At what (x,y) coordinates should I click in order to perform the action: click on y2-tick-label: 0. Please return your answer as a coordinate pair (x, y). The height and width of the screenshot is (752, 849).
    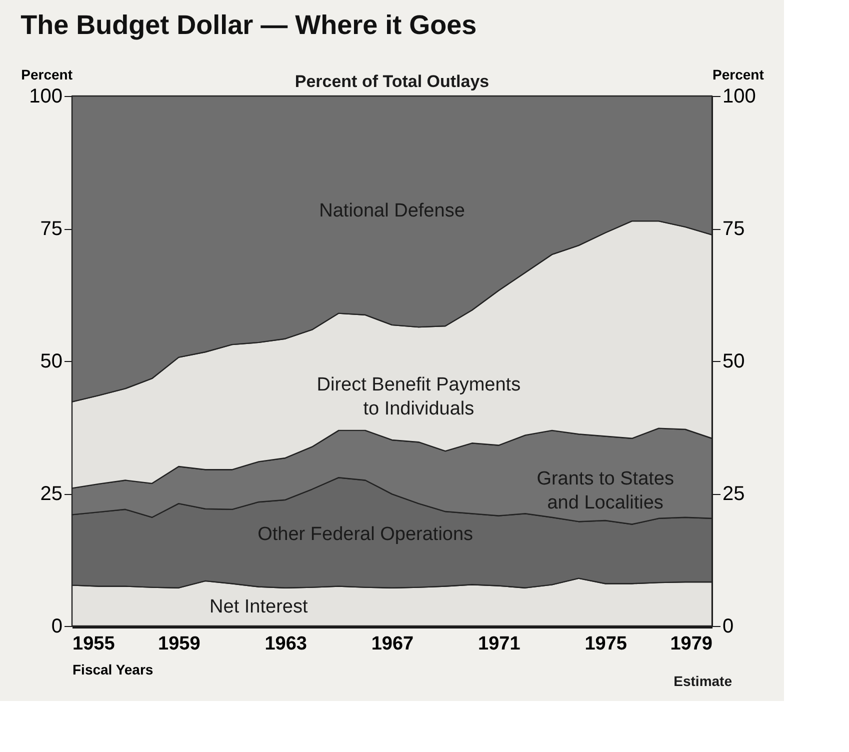
    Looking at the image, I should click on (728, 627).